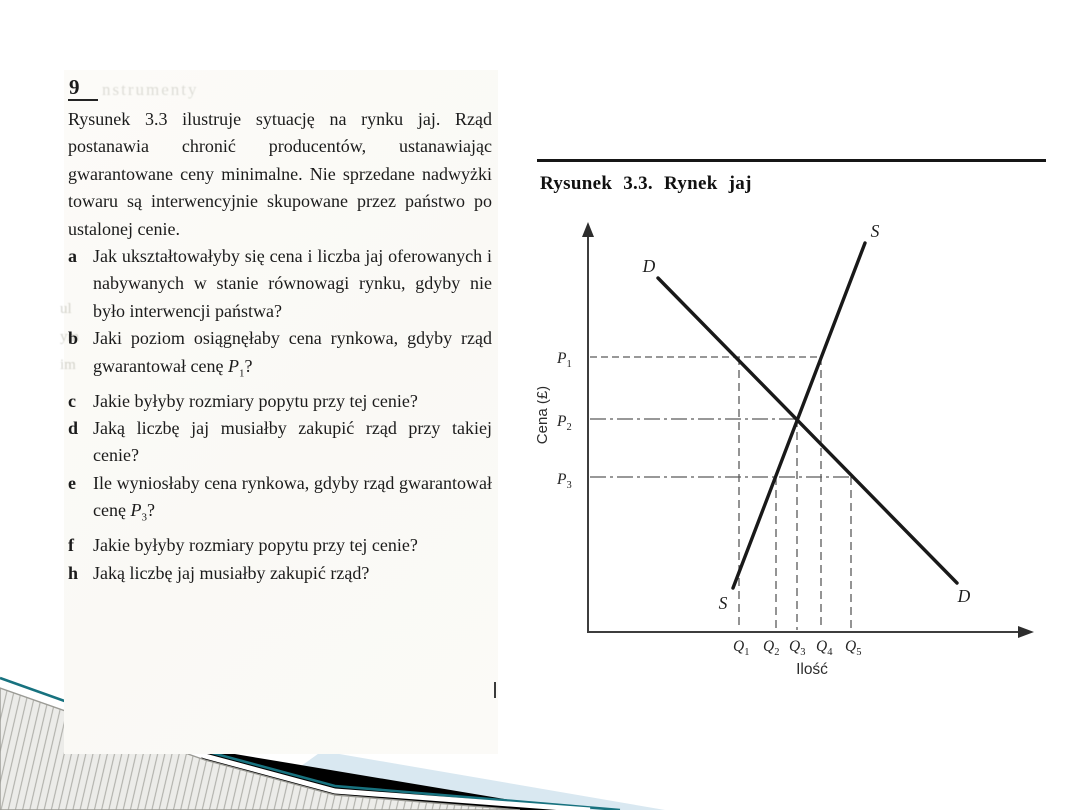 This screenshot has height=810, width=1080. Describe the element at coordinates (564, 481) in the screenshot. I see `price-label-P3: P3` at that location.